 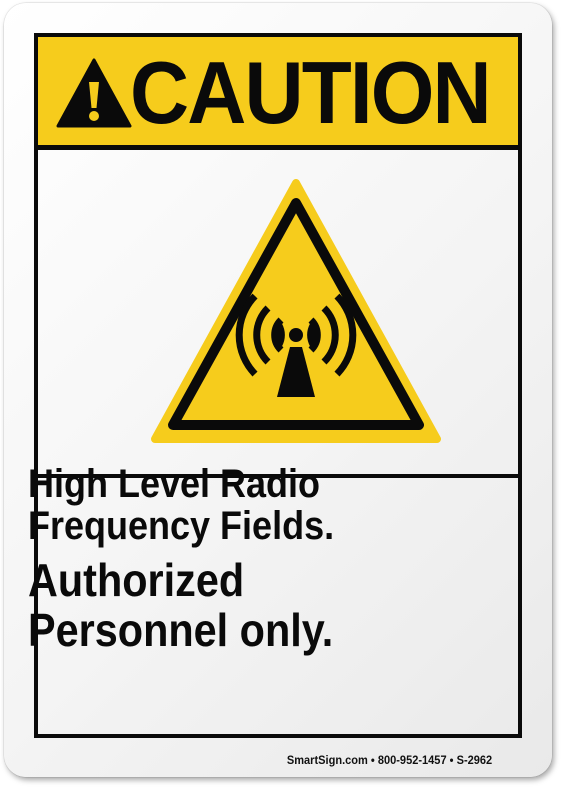 I want to click on footer-credit: SmartSign.com • 800-952-1457 • S-2962, so click(x=389, y=760).